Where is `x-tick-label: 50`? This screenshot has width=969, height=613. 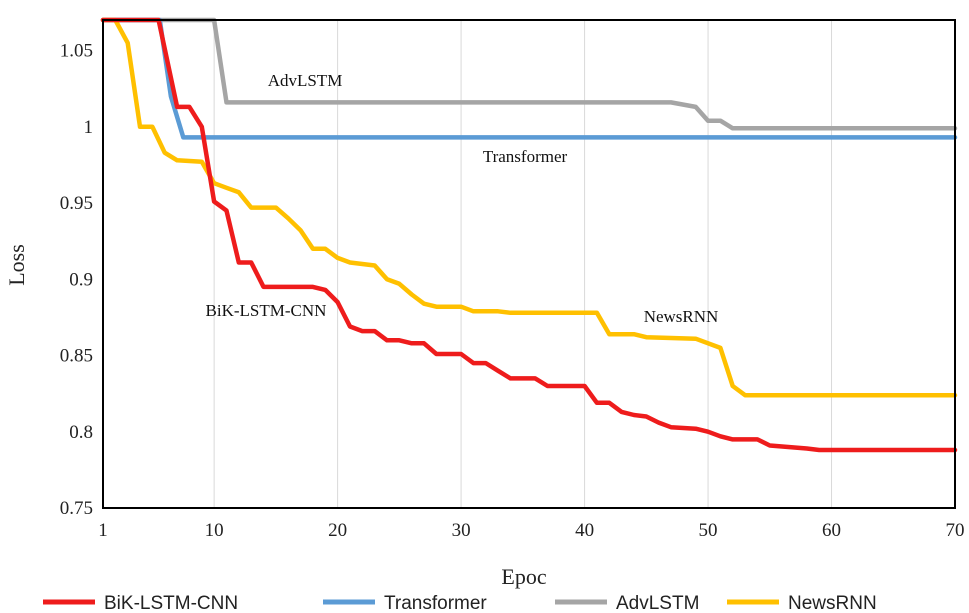 x-tick-label: 50 is located at coordinates (708, 530).